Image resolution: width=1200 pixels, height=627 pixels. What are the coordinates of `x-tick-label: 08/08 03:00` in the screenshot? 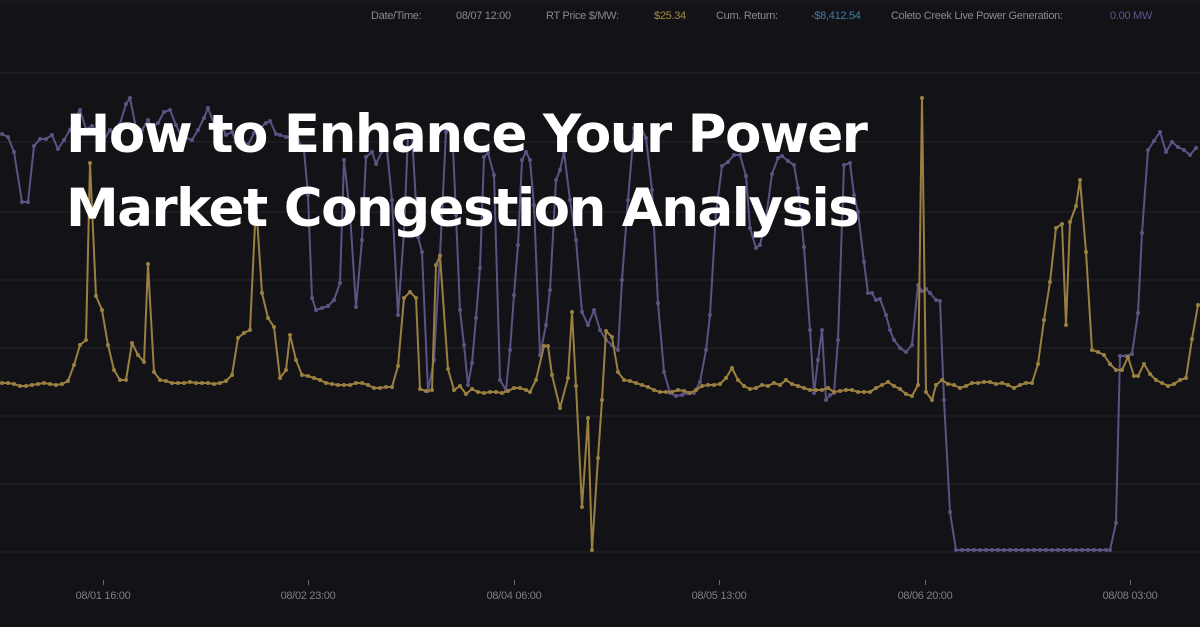 It's located at (1130, 596).